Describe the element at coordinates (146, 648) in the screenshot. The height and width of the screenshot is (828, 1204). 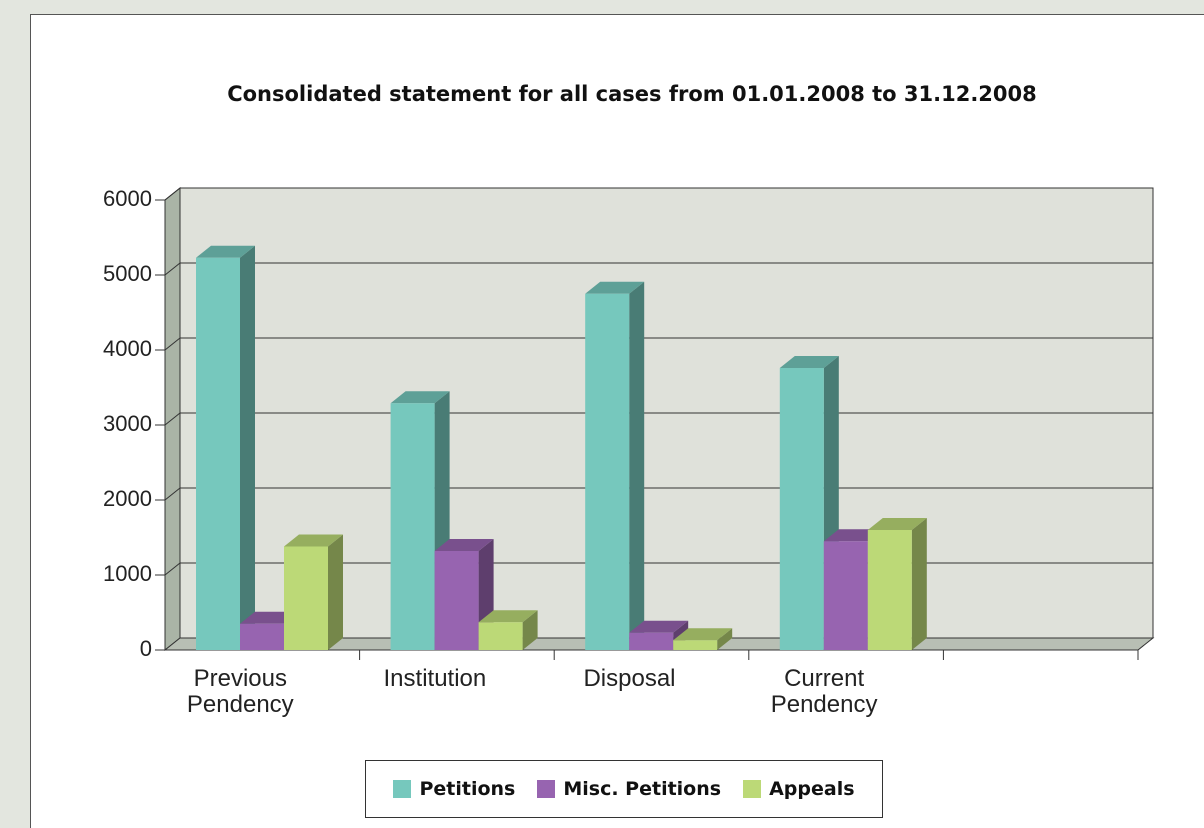
I see `y-tick-label: 0` at that location.